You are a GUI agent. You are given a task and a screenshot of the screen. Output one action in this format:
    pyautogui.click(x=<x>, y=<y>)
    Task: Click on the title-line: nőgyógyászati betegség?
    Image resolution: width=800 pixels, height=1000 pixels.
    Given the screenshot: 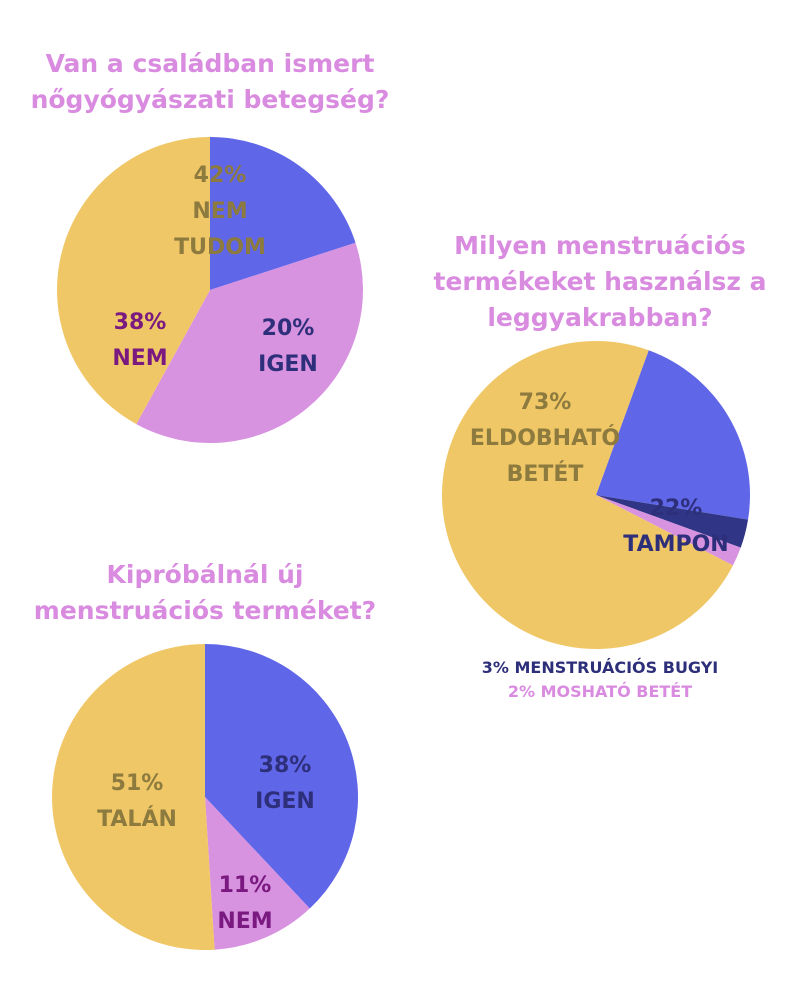 What is the action you would take?
    pyautogui.click(x=210, y=99)
    